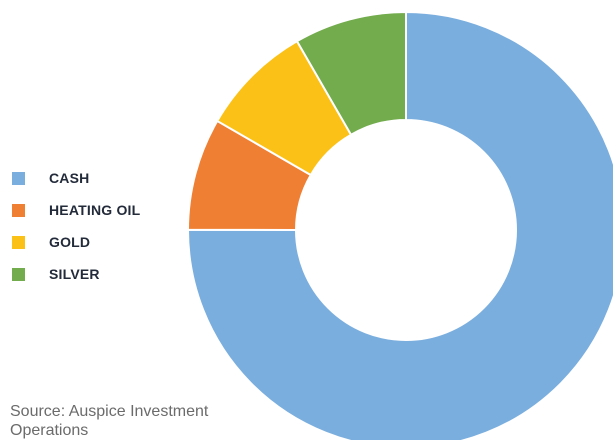  Describe the element at coordinates (18, 242) in the screenshot. I see `legend-swatch-gold` at that location.